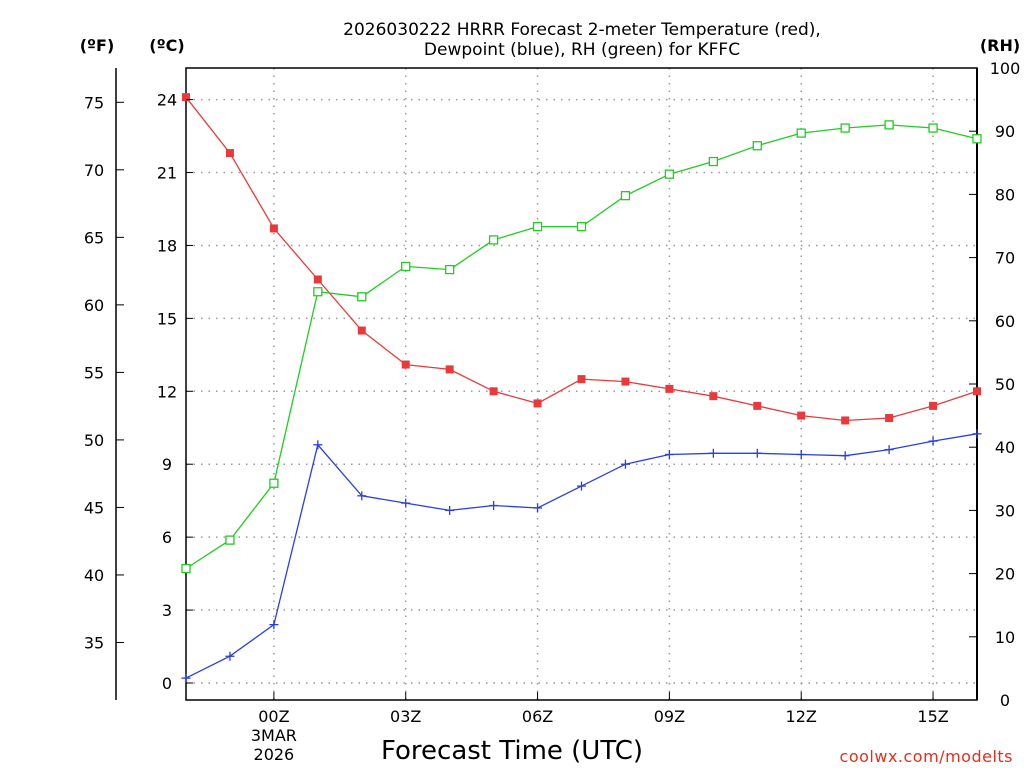 Image resolution: width=1024 pixels, height=768 pixels. I want to click on tick-label-celsius: 21, so click(167, 173).